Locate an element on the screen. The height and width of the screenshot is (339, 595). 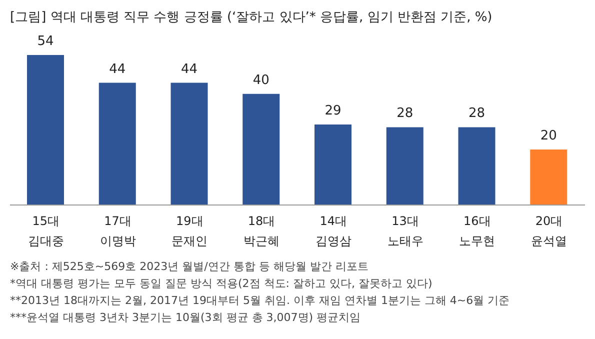
x-tick-label: 13대 노태우 is located at coordinates (405, 231).